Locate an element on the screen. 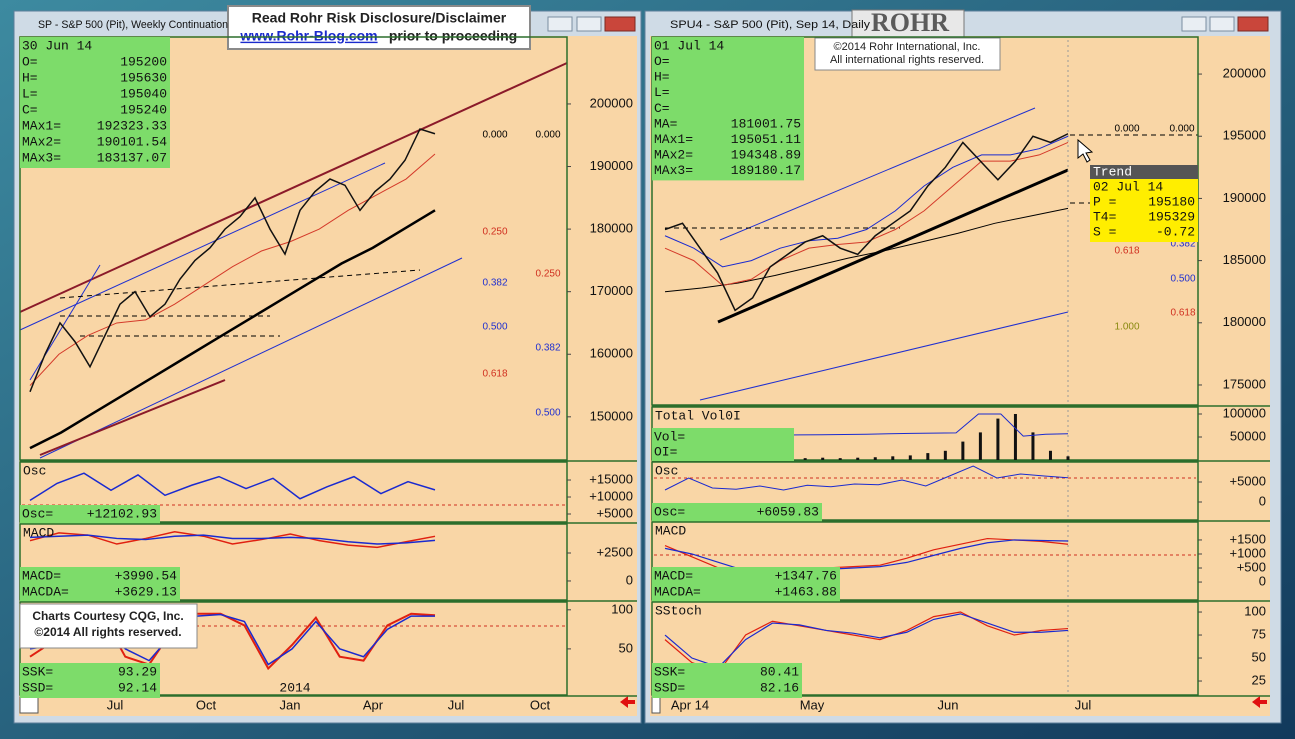  fib-label: 0.382 is located at coordinates (494, 283).